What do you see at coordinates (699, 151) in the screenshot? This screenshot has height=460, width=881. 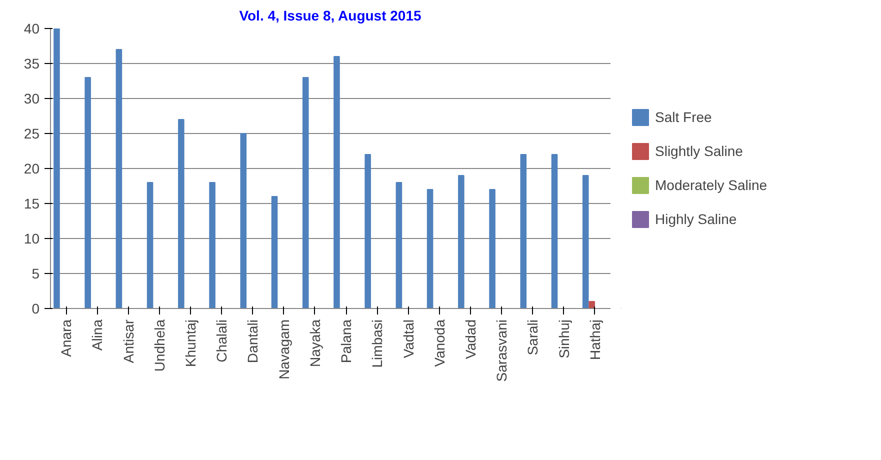 I see `legend-label: Slightly Saline` at bounding box center [699, 151].